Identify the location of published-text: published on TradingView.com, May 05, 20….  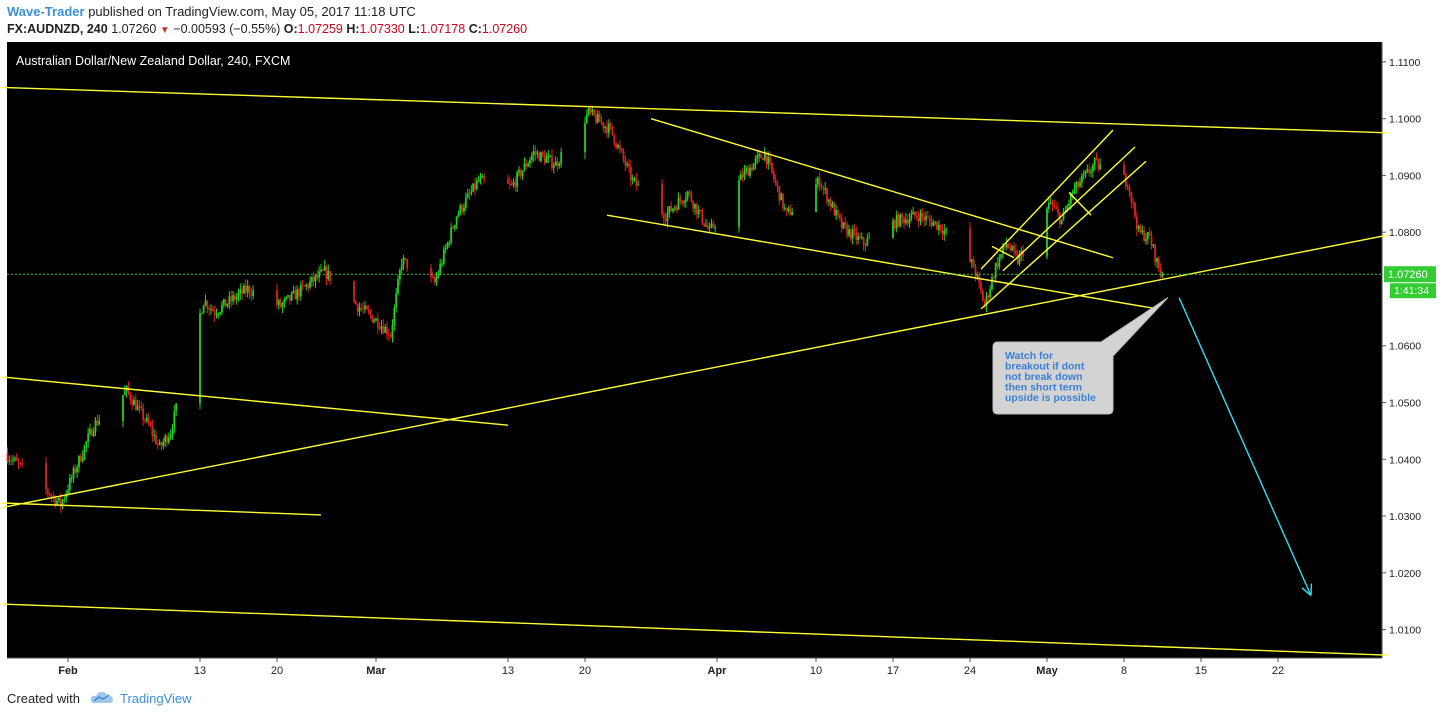
(252, 11).